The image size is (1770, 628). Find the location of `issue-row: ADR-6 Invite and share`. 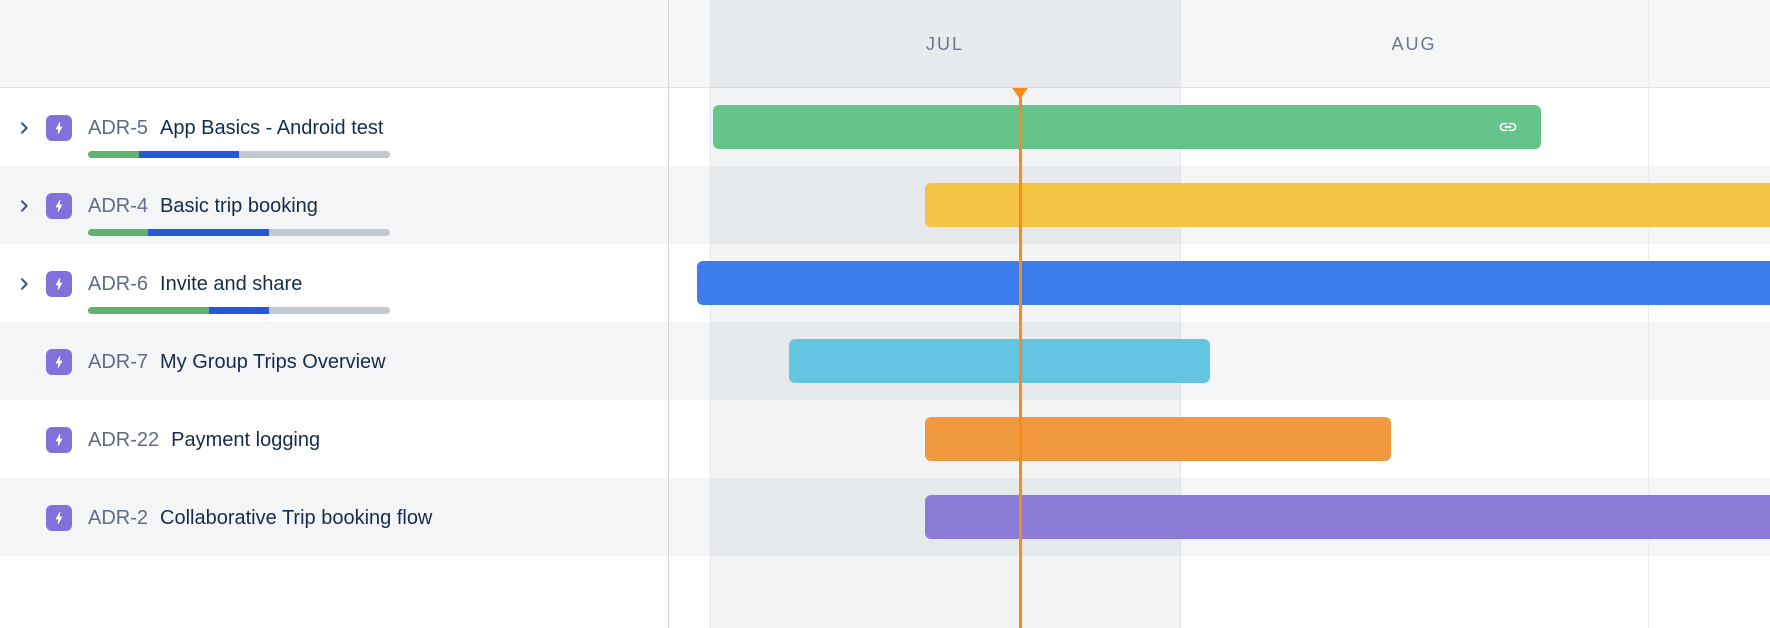

issue-row: ADR-6 Invite and share is located at coordinates (885, 283).